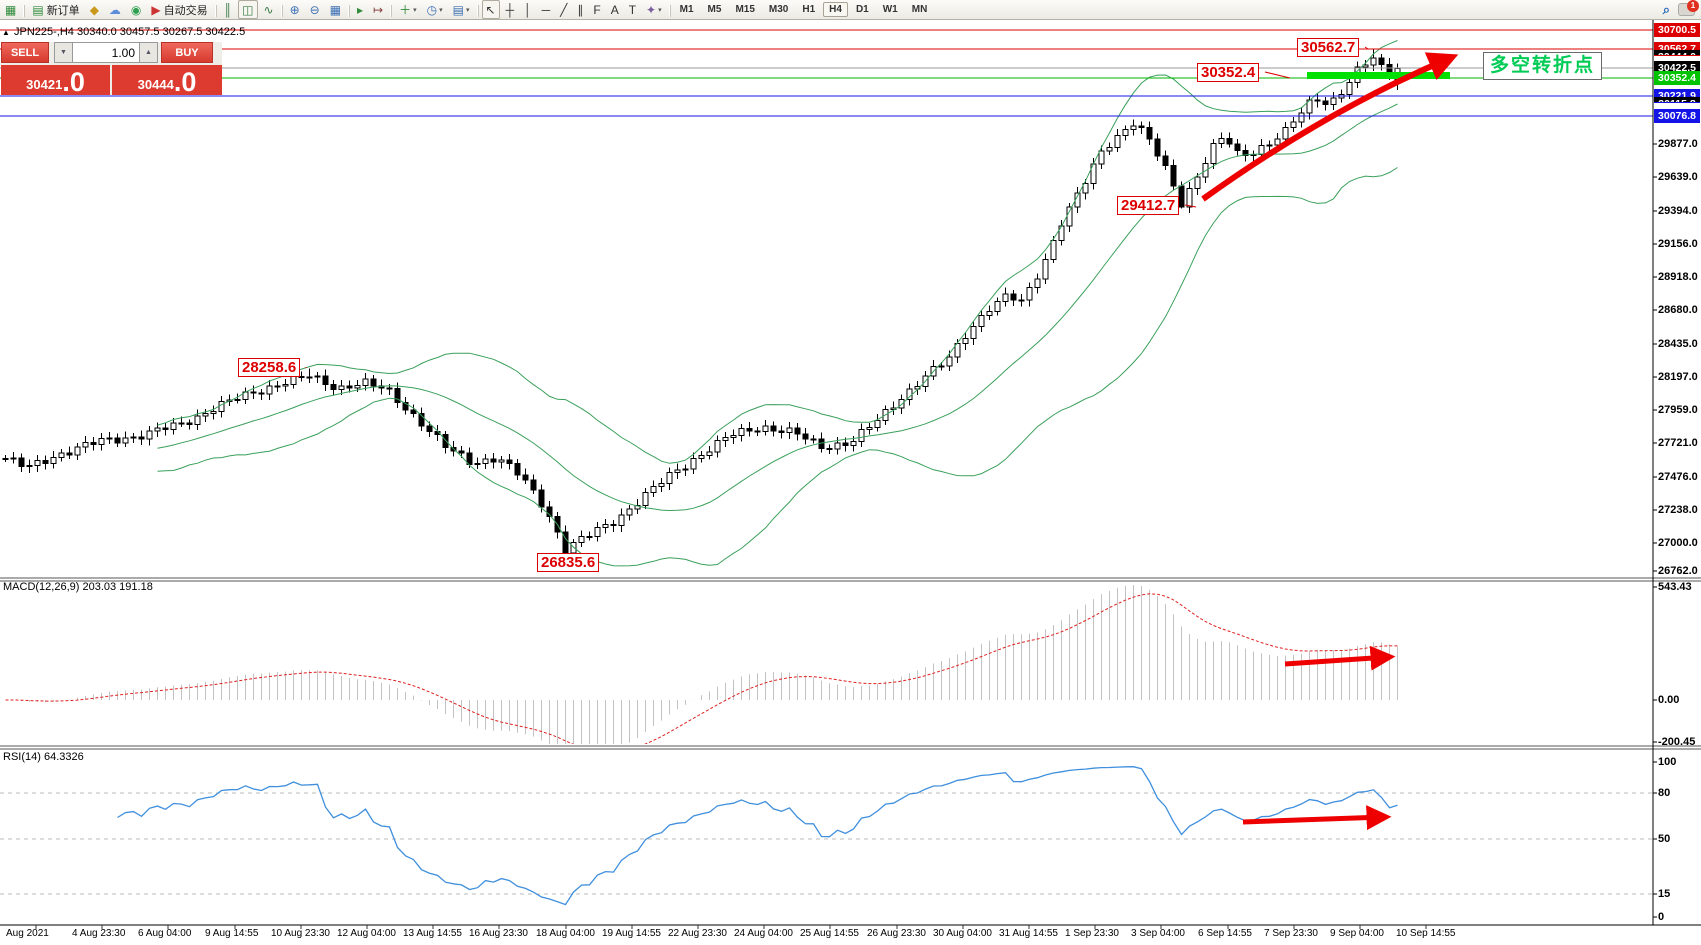  I want to click on arrows-button: ✦ ▾, so click(654, 9).